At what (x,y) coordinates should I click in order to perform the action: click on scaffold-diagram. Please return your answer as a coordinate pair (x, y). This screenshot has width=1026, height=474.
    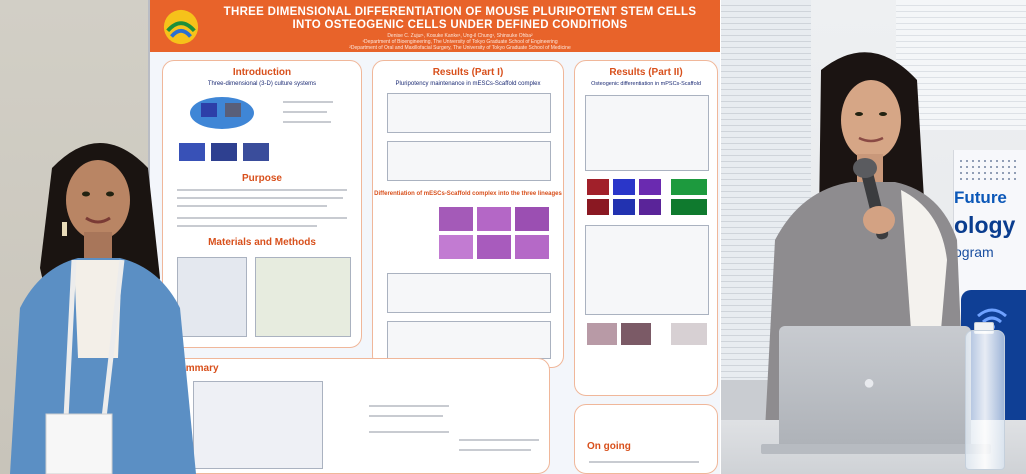
    Looking at the image, I should click on (222, 113).